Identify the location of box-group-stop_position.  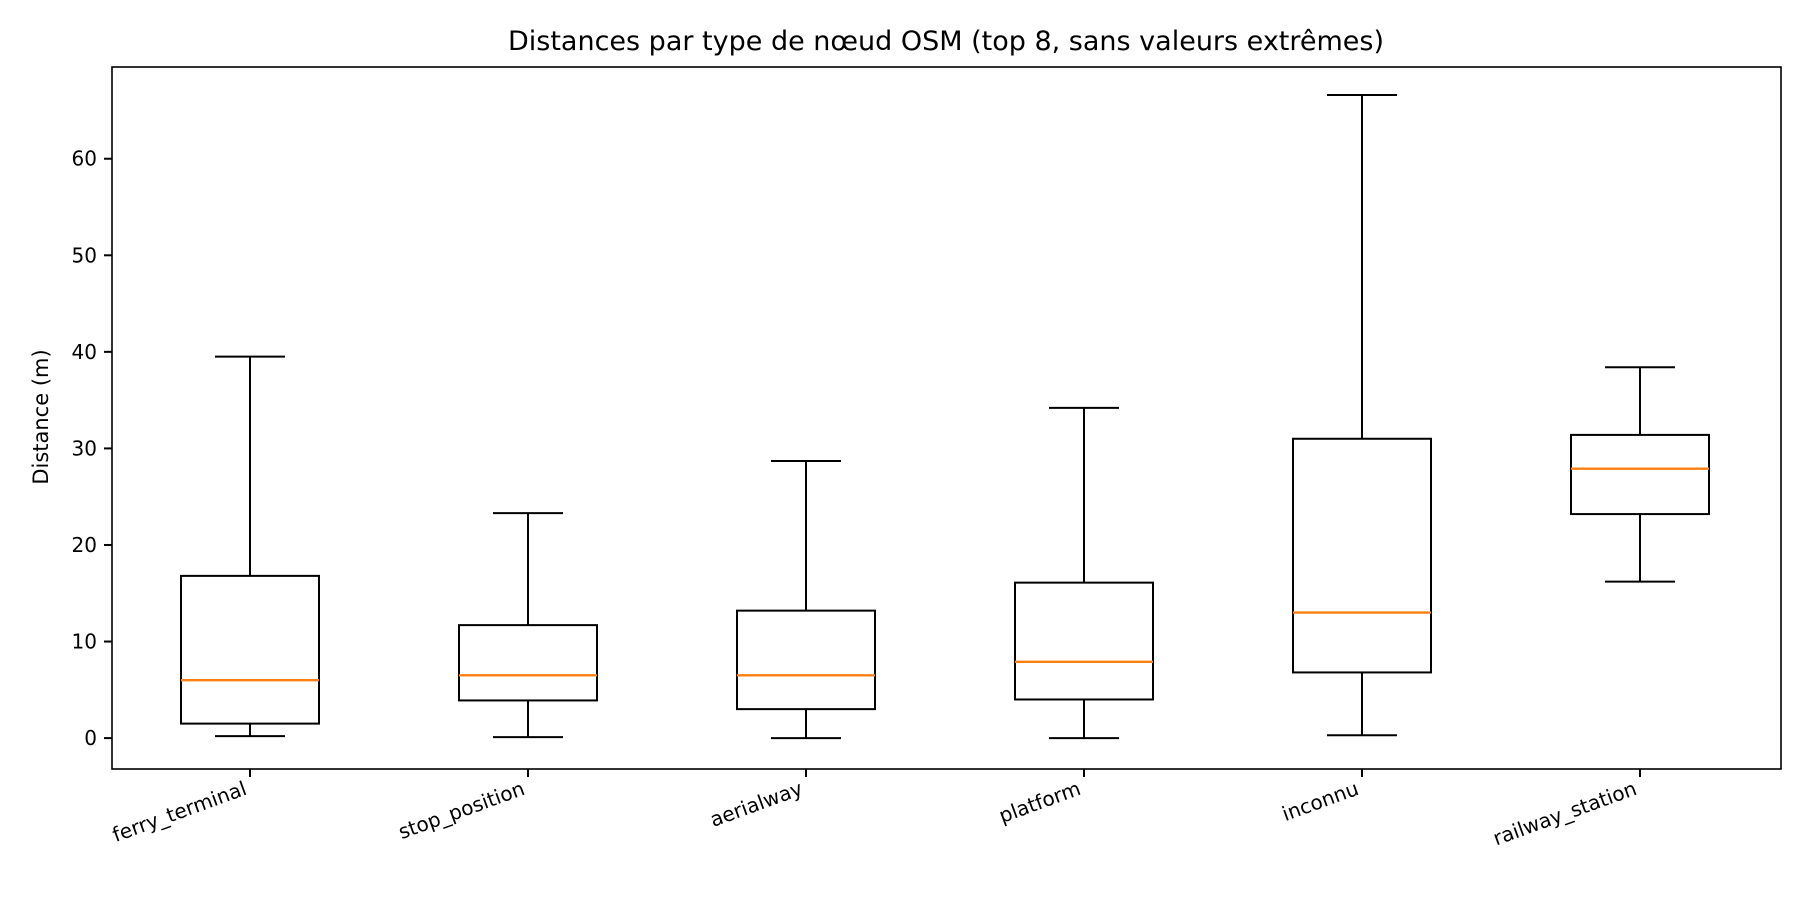
(528, 625).